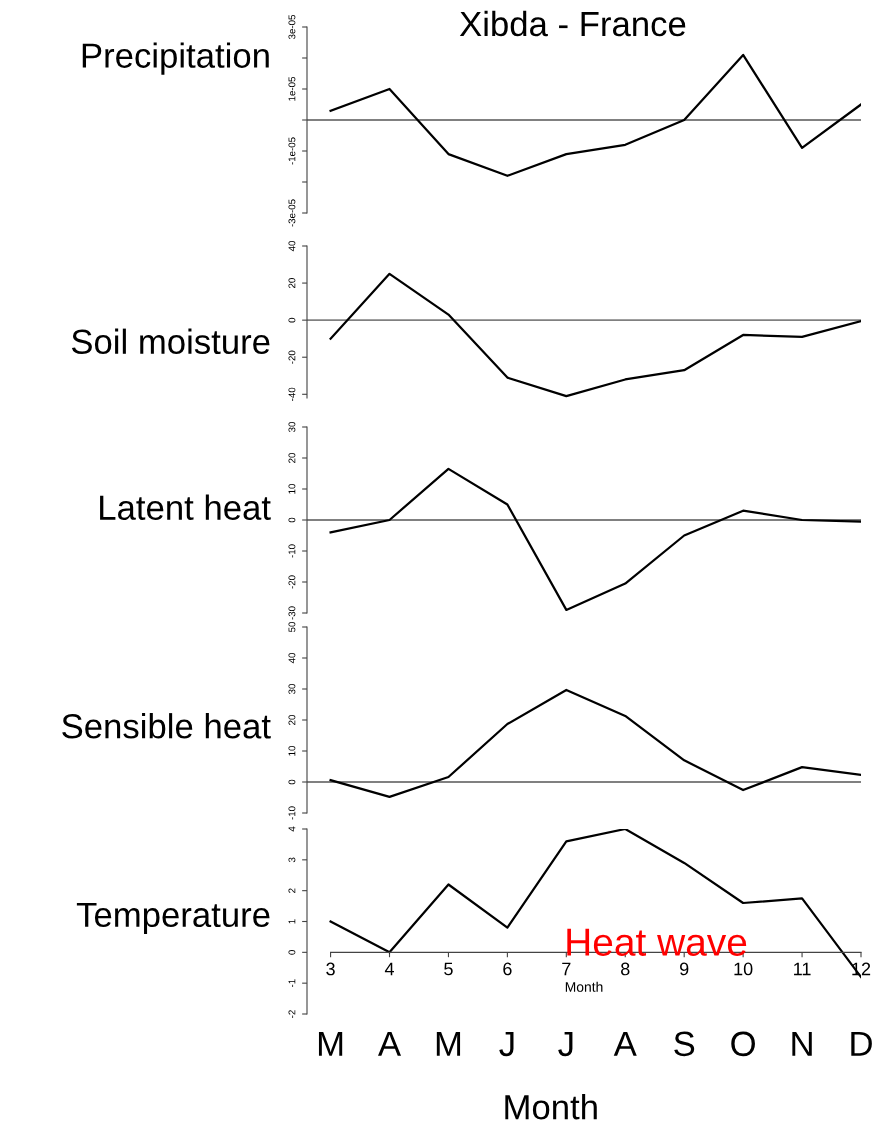  I want to click on x-axis-title: Month, so click(584, 986).